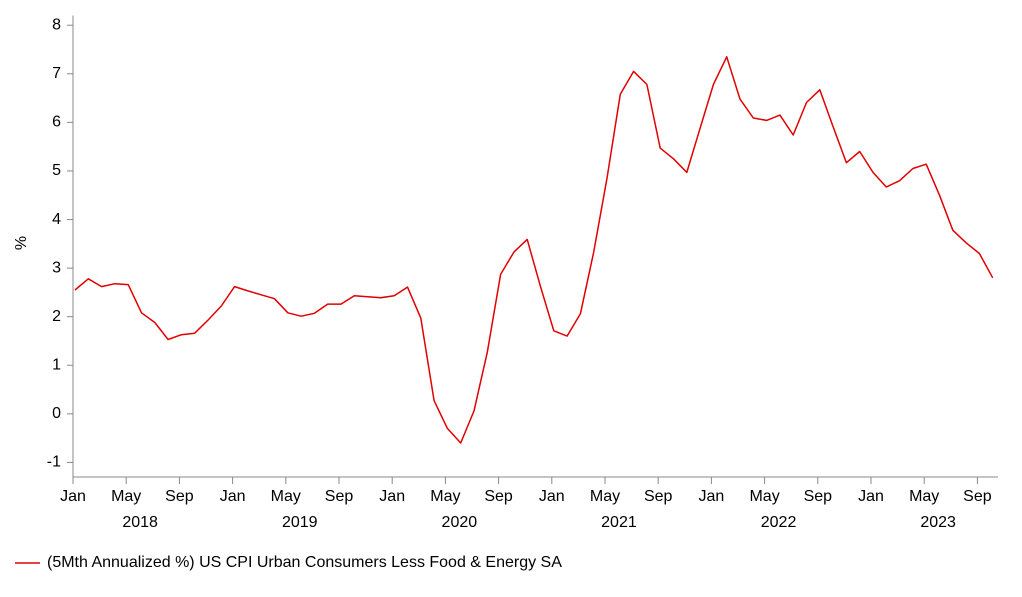  I want to click on year-label: 2018, so click(140, 522).